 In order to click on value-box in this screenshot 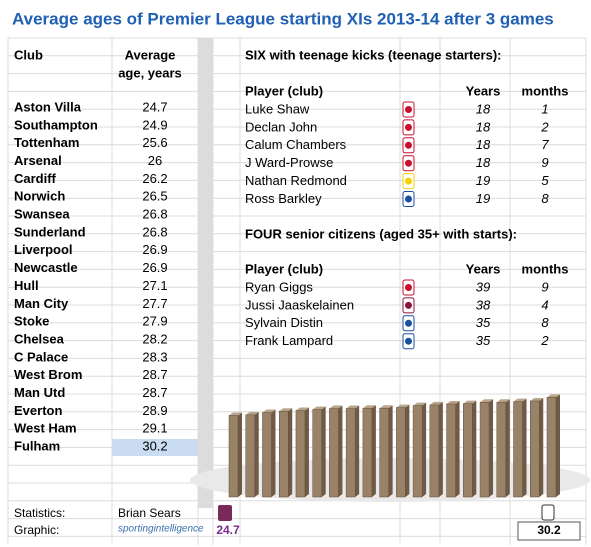, I will do `click(549, 531)`.